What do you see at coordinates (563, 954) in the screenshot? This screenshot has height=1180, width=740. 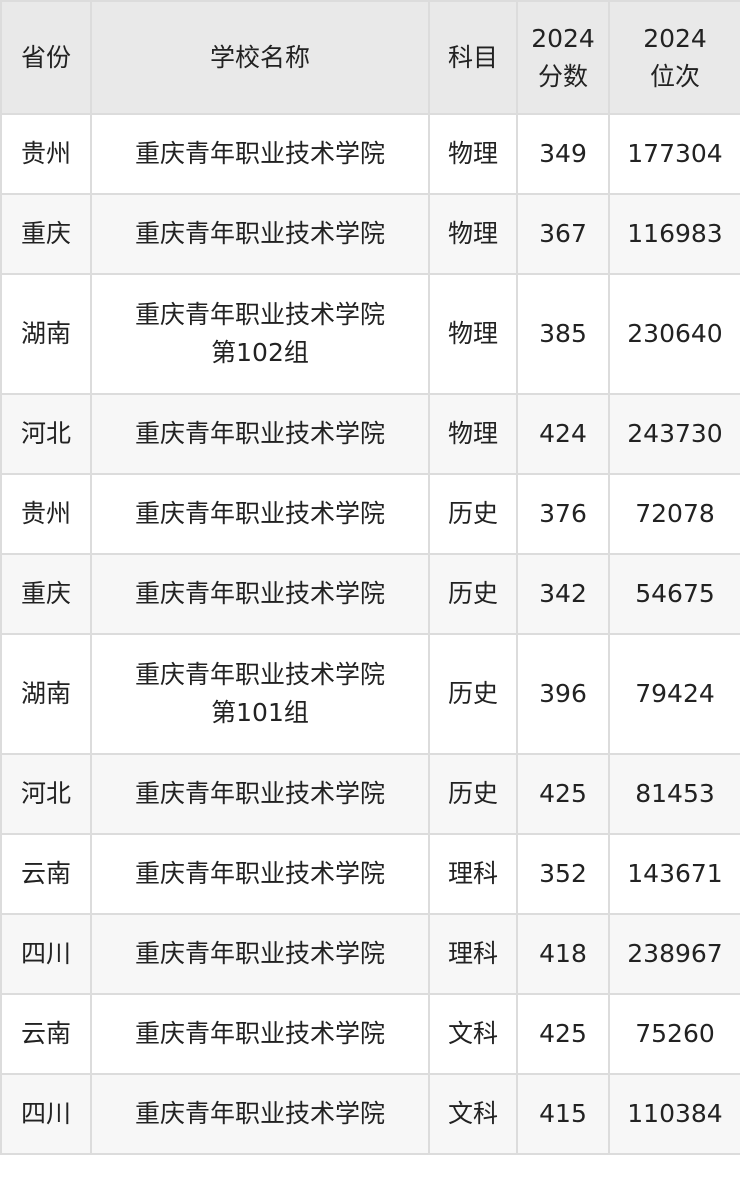 I see `cell-score: 418` at bounding box center [563, 954].